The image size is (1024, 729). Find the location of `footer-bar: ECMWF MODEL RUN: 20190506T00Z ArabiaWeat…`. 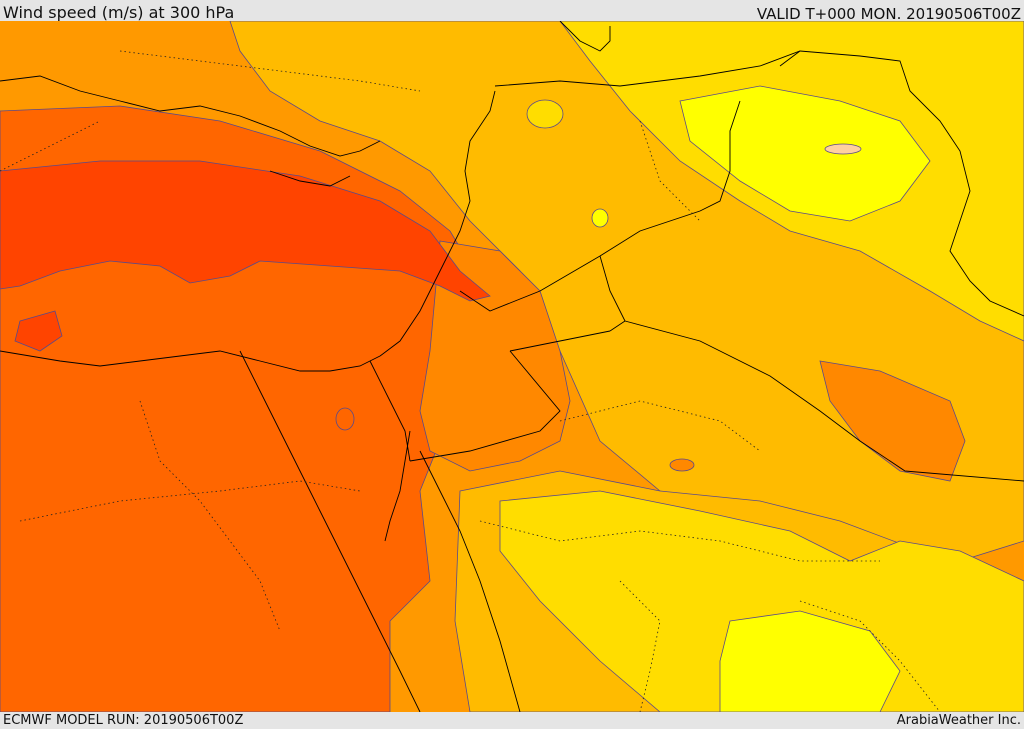

footer-bar: ECMWF MODEL RUN: 20190506T00Z ArabiaWeat… is located at coordinates (512, 720).